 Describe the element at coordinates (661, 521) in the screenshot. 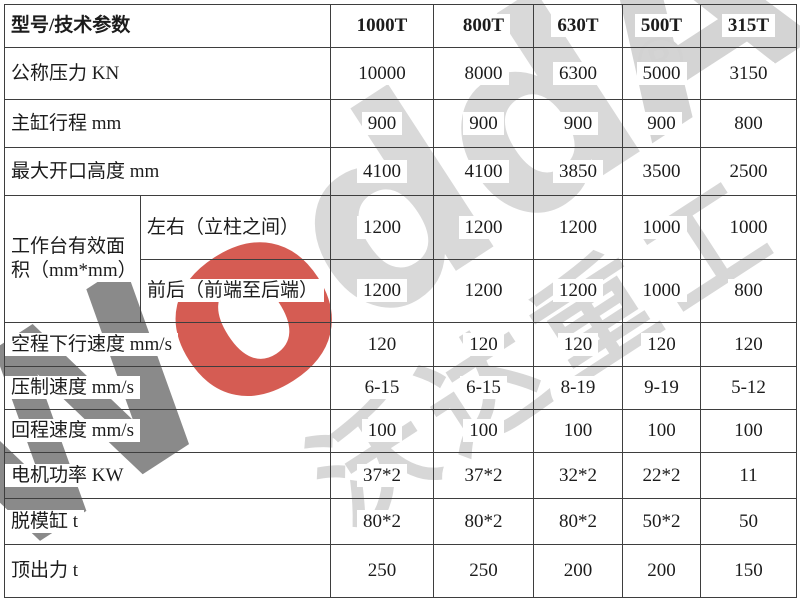

I see `value-cell: 50*2` at that location.